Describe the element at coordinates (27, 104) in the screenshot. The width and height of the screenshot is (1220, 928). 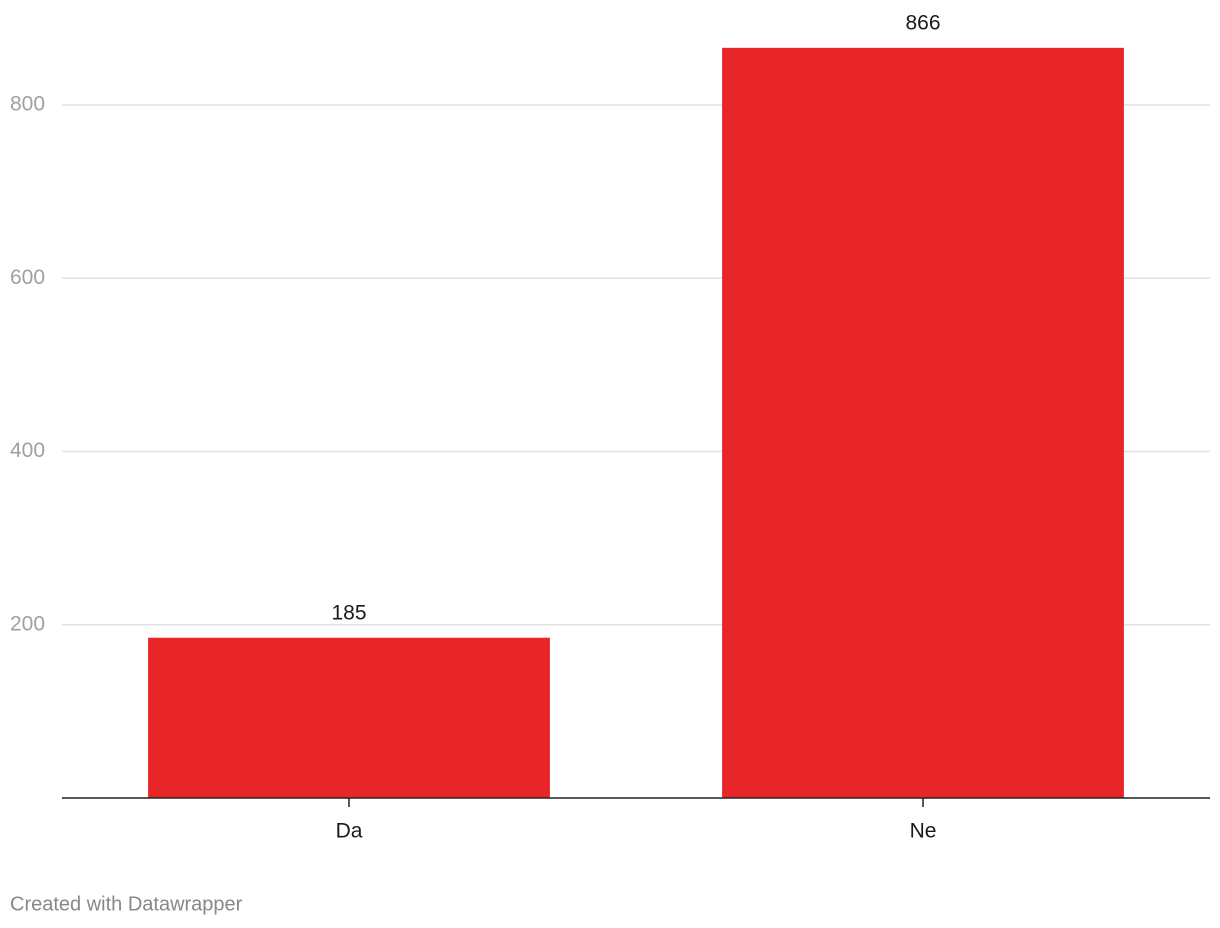
I see `y-tick-label: 800` at that location.